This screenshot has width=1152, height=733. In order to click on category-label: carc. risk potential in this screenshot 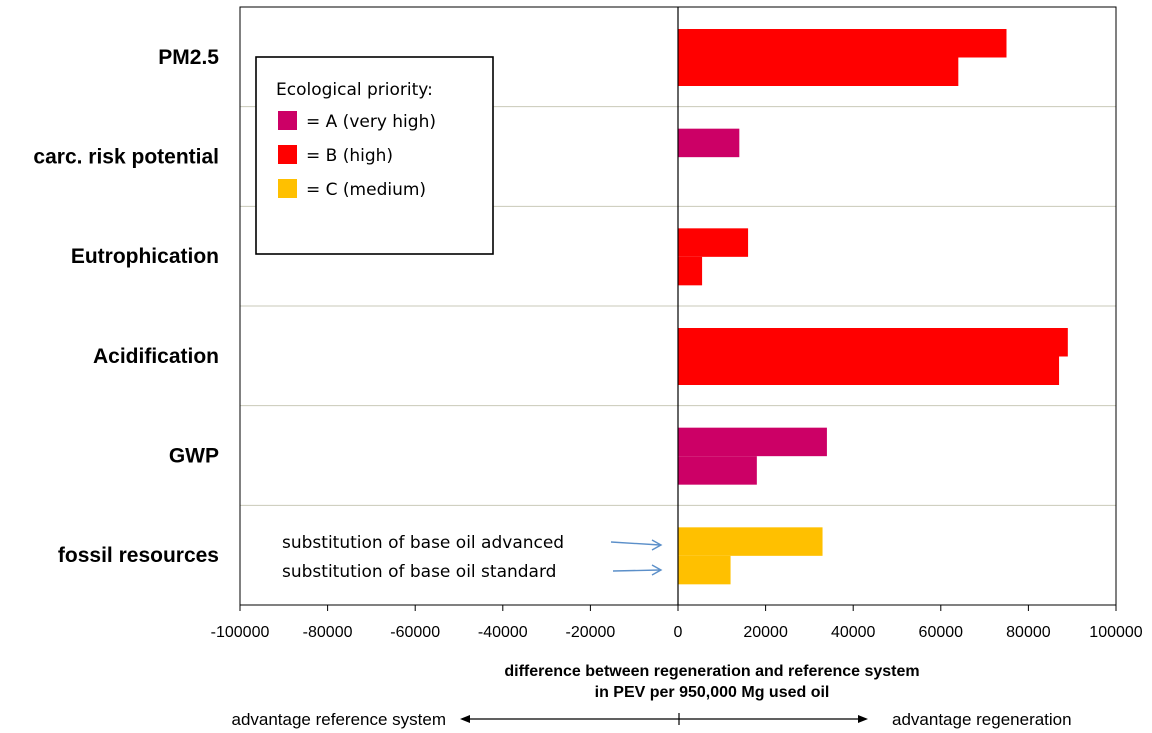, I will do `click(126, 157)`.